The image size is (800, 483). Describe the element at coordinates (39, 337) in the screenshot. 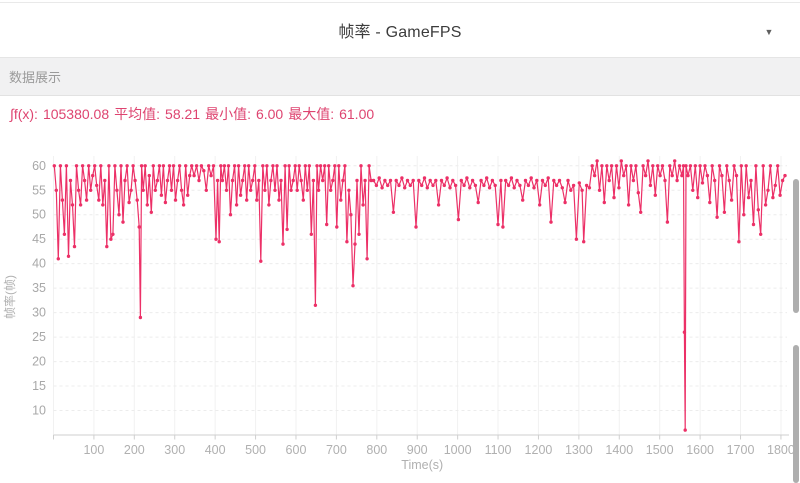

I see `y-tick-label: 25` at that location.